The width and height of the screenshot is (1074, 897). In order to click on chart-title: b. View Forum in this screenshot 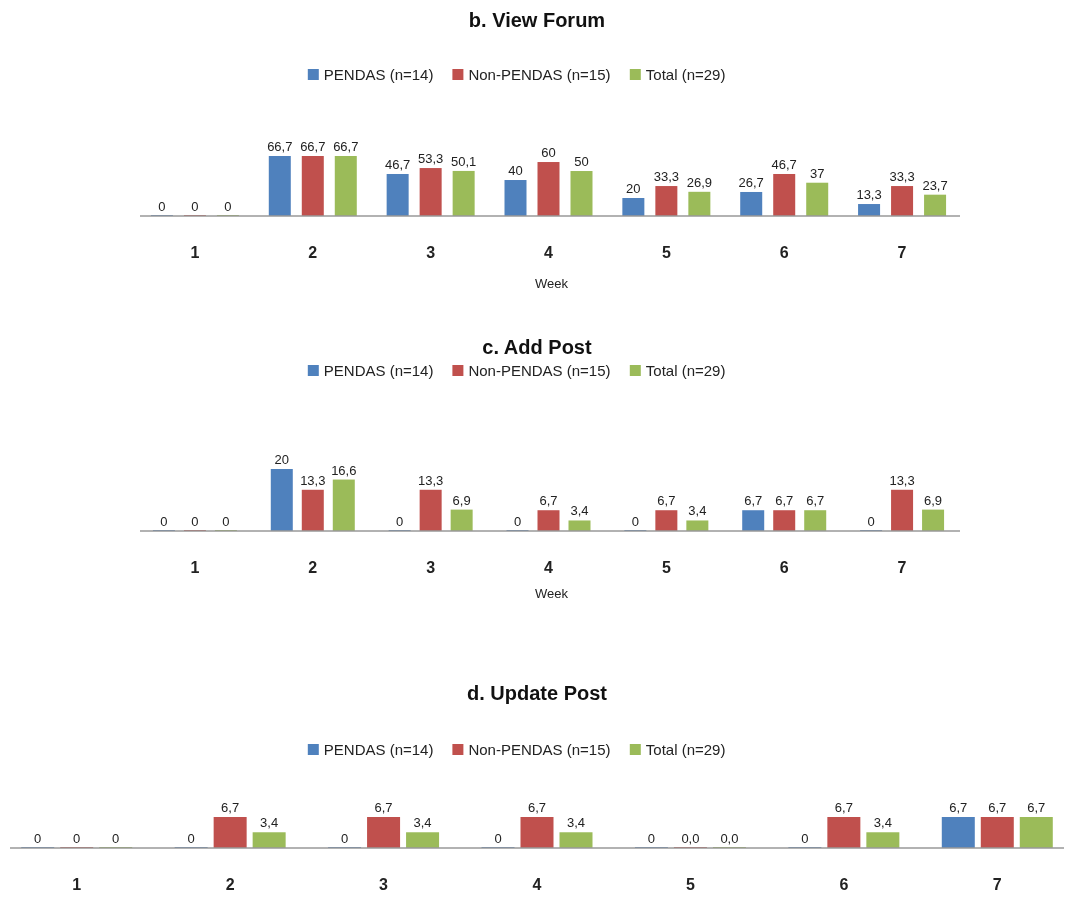, I will do `click(537, 20)`.